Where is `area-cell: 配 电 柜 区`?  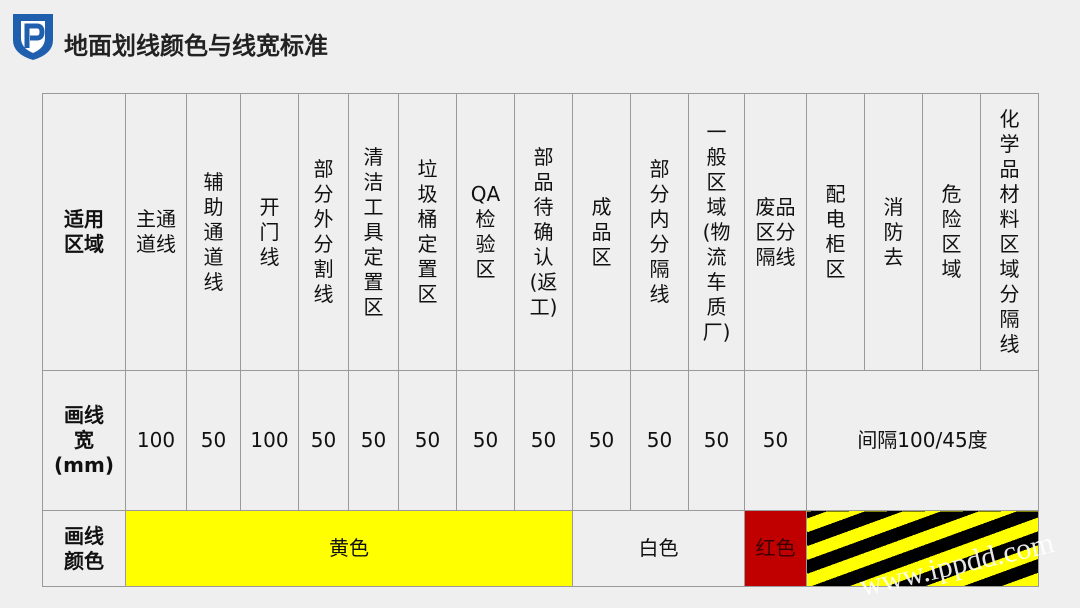
area-cell: 配 电 柜 区 is located at coordinates (835, 232).